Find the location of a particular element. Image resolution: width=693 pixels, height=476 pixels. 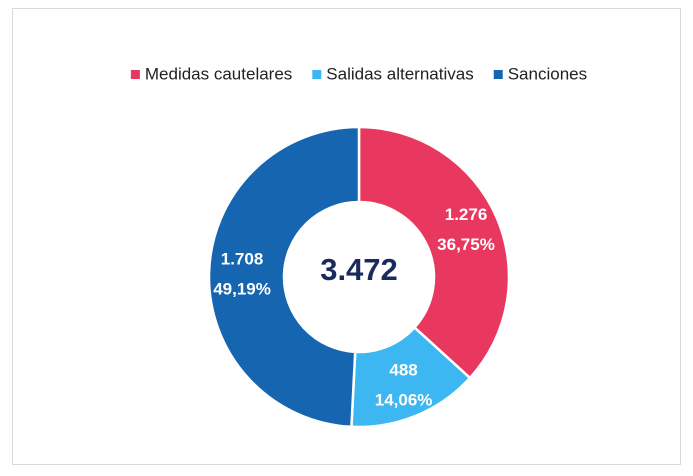

value-label: 1.708 is located at coordinates (242, 259).